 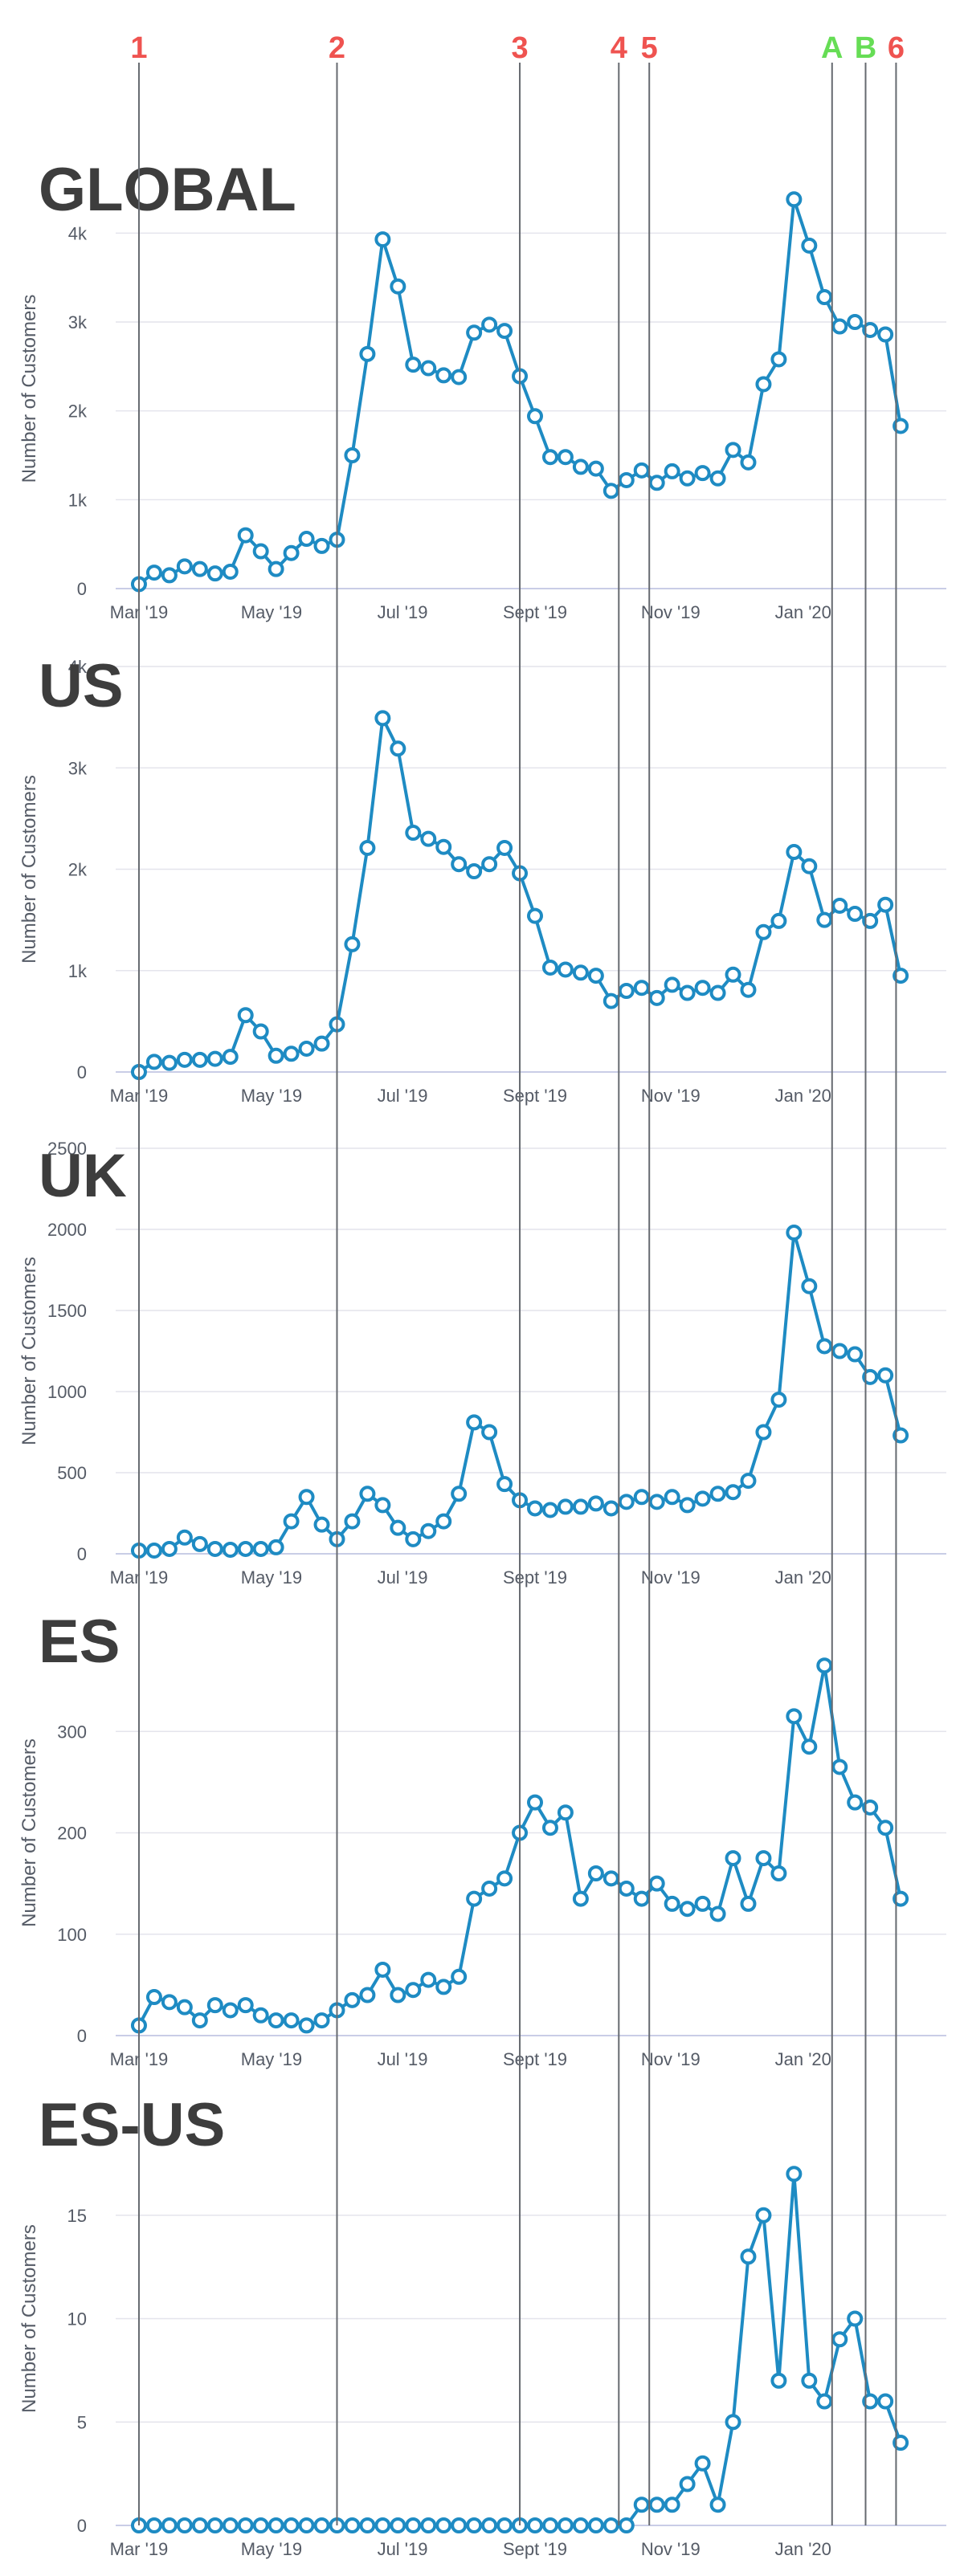 What do you see at coordinates (271, 2059) in the screenshot?
I see `x-tick-label: May '19` at bounding box center [271, 2059].